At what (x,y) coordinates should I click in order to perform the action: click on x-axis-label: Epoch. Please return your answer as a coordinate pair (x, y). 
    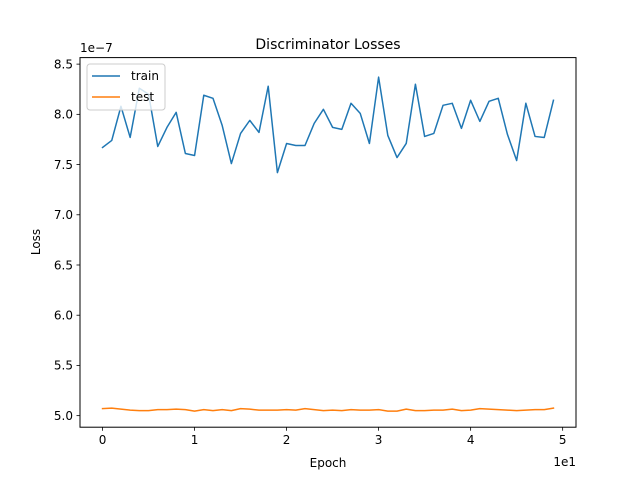
    Looking at the image, I should click on (328, 463).